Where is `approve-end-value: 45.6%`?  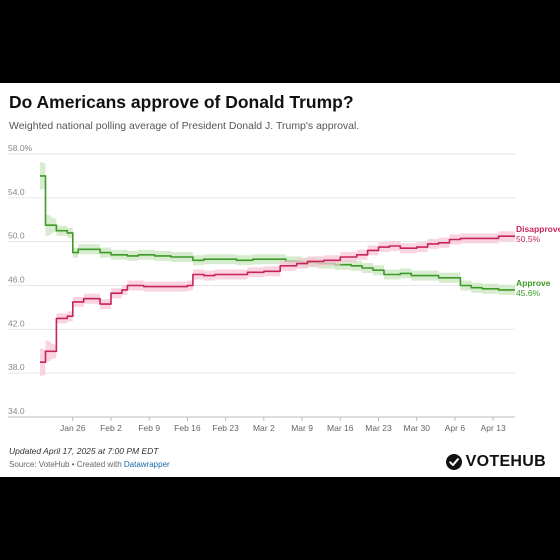
approve-end-value: 45.6% is located at coordinates (528, 293).